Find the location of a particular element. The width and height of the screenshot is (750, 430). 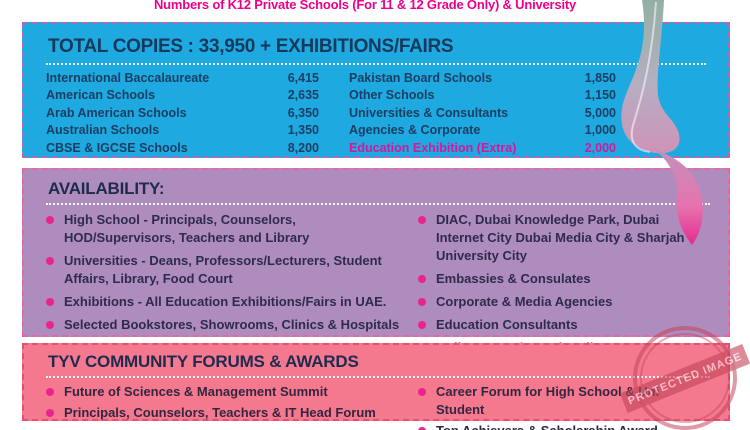

table-value: 6,415 is located at coordinates (303, 78).